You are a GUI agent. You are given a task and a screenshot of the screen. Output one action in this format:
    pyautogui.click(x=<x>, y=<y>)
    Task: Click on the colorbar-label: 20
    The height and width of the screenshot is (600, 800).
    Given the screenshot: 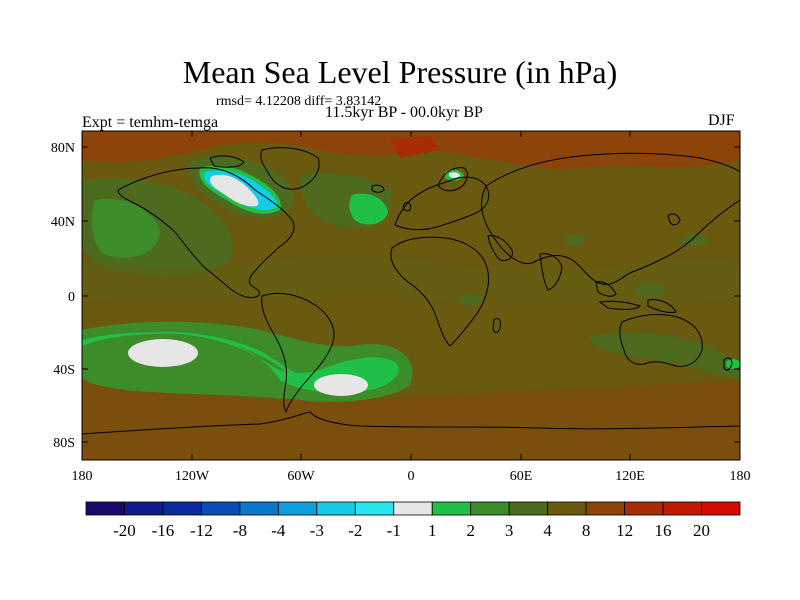 What is the action you would take?
    pyautogui.click(x=701, y=530)
    